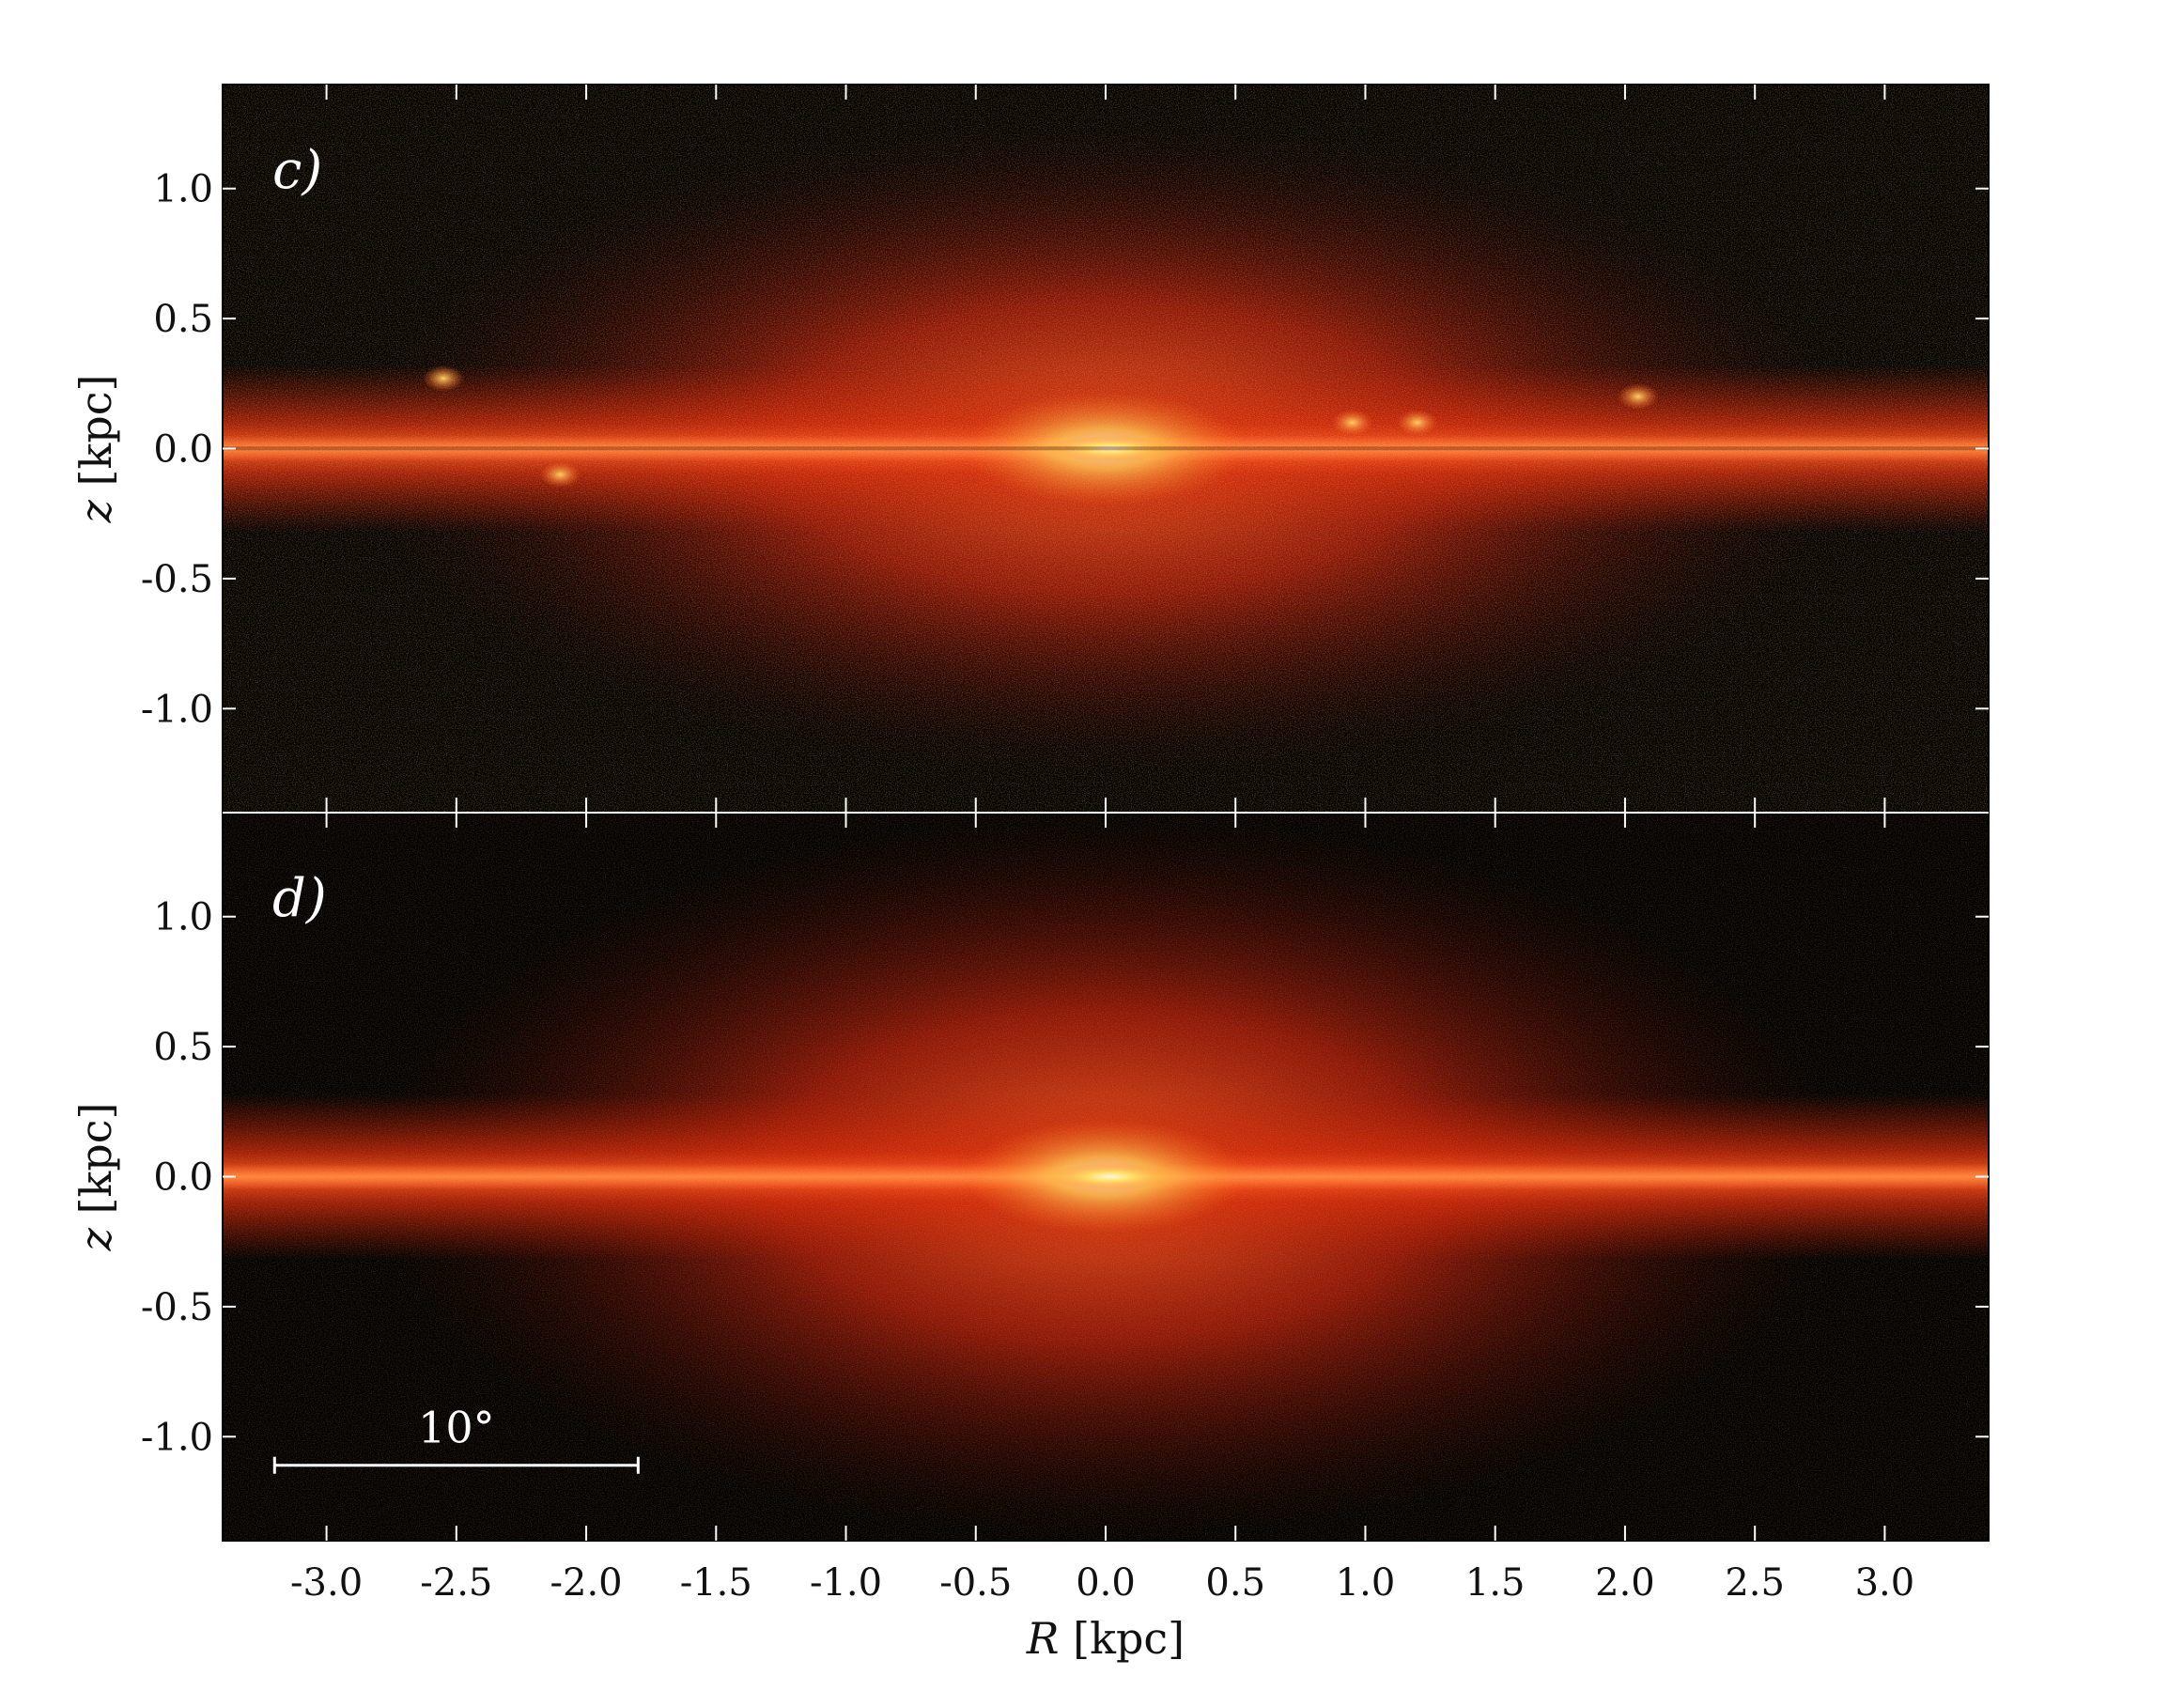  I want to click on x-tick-label: 2.5, so click(1755, 1583).